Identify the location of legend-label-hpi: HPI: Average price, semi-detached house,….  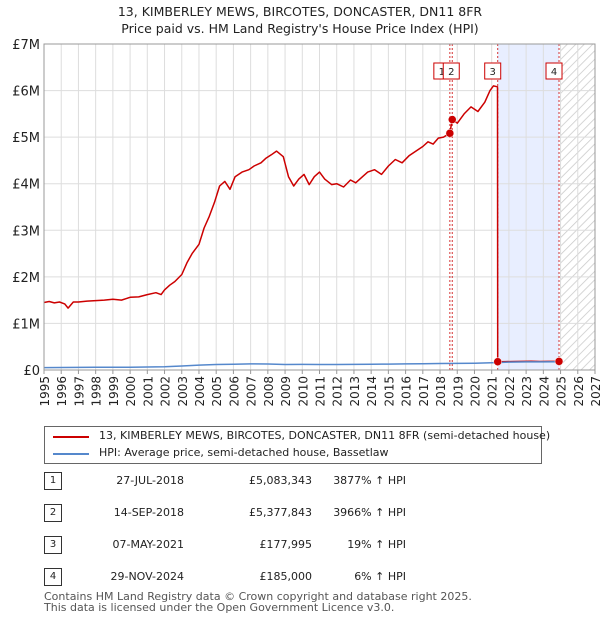
(244, 452).